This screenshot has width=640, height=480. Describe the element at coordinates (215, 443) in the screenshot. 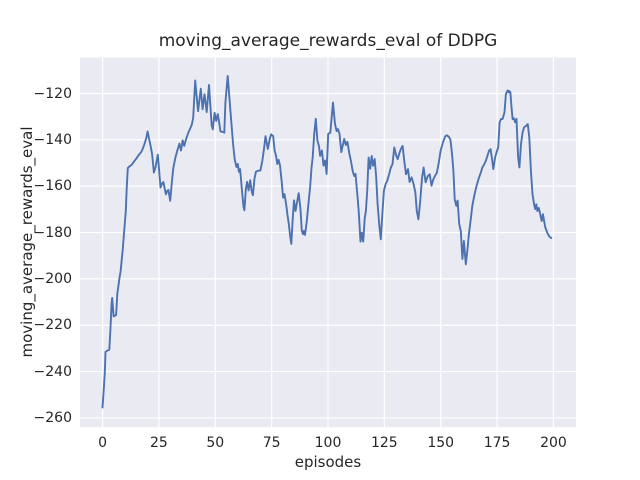

I see `x-tick-label: 50` at that location.